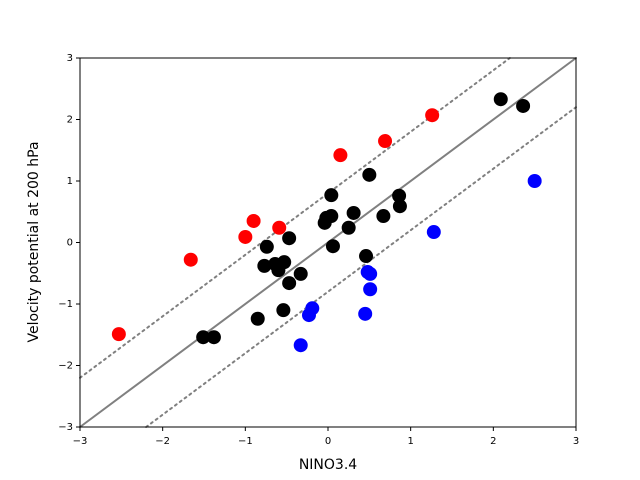 This screenshot has width=640, height=480. What do you see at coordinates (328, 465) in the screenshot?
I see `x-axis-label: NINO3.4` at bounding box center [328, 465].